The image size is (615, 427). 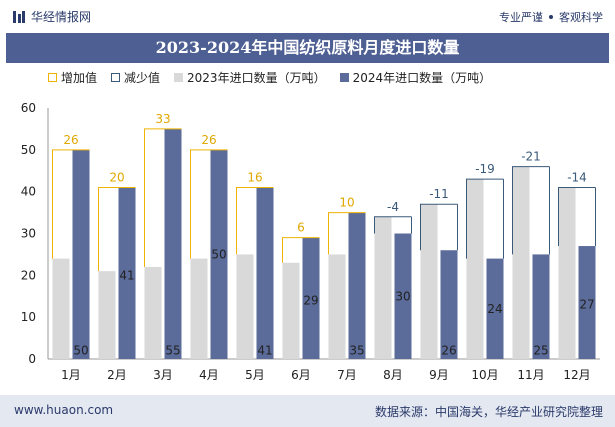 I want to click on y-tick-label: 0, so click(x=32, y=359).